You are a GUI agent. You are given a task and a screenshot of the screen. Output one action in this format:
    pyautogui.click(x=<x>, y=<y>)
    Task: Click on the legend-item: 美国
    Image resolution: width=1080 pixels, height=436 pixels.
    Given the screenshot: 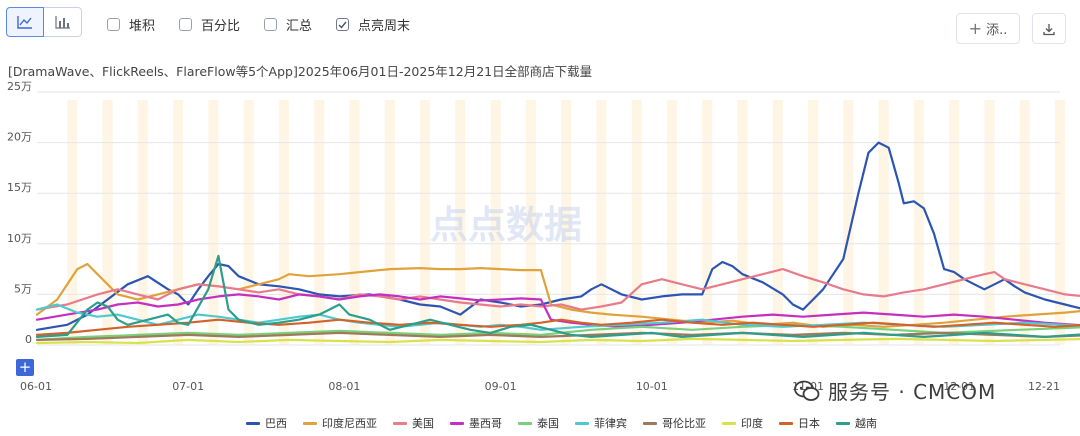 What is the action you would take?
    pyautogui.click(x=413, y=423)
    